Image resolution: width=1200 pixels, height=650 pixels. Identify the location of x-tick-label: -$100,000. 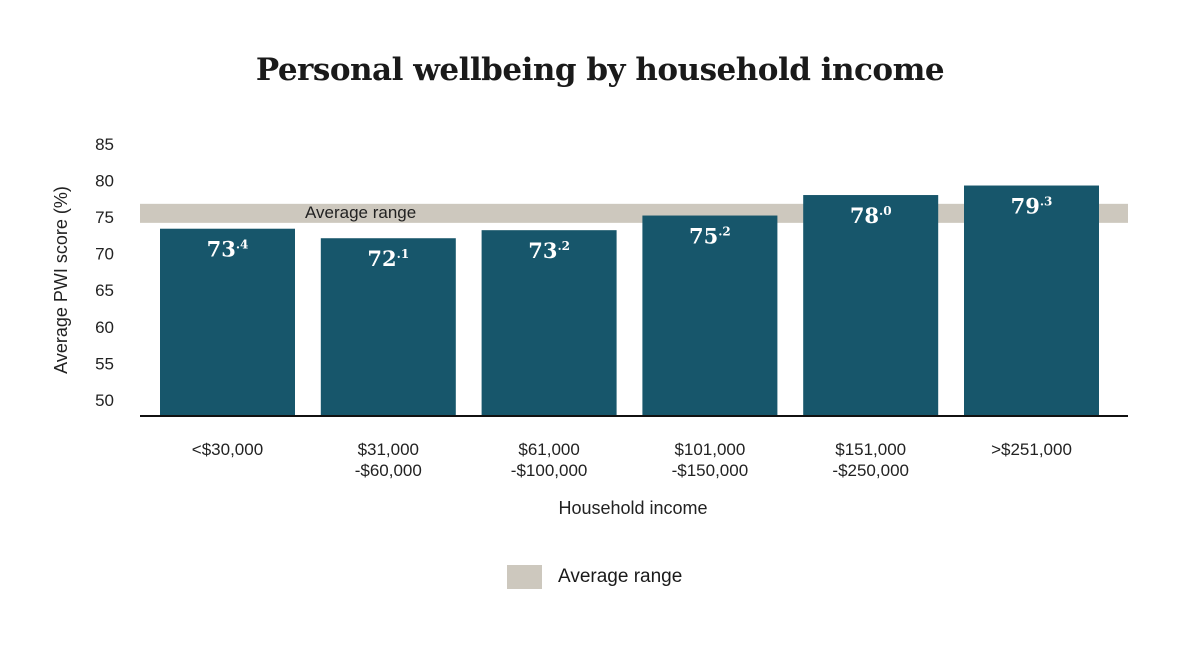
(549, 470).